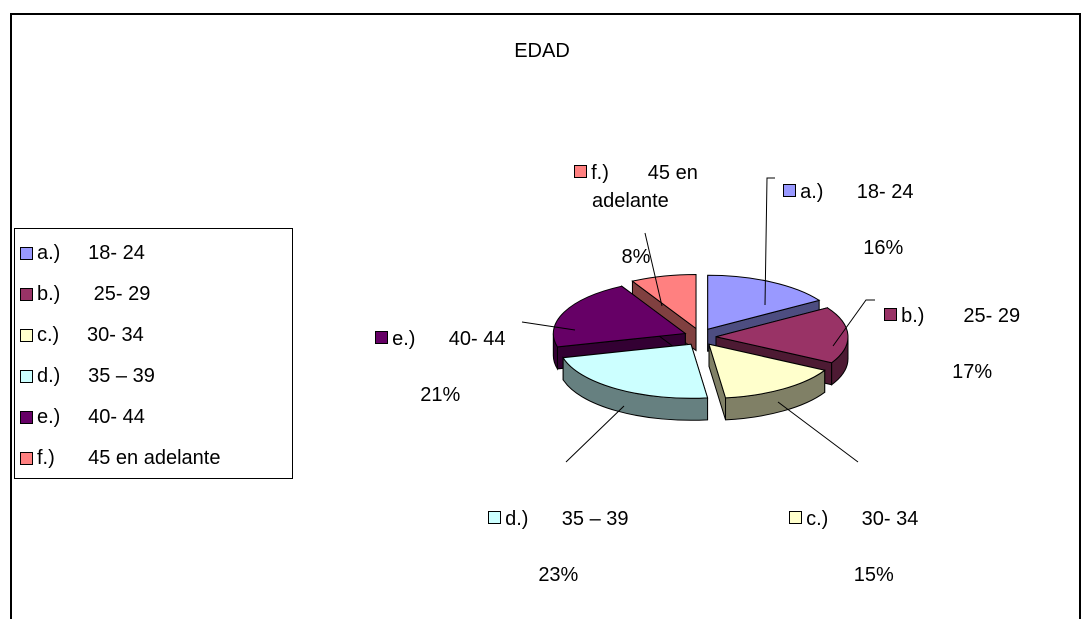  I want to click on pie-slice-c, so click(767, 371).